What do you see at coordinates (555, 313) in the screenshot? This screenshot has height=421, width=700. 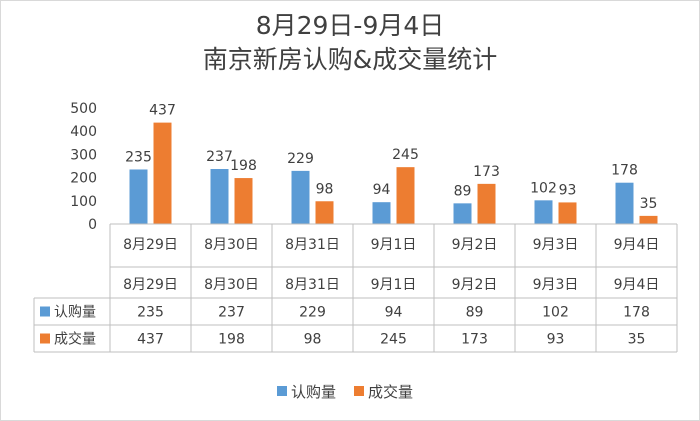 I see `table-cell: 102` at bounding box center [555, 313].